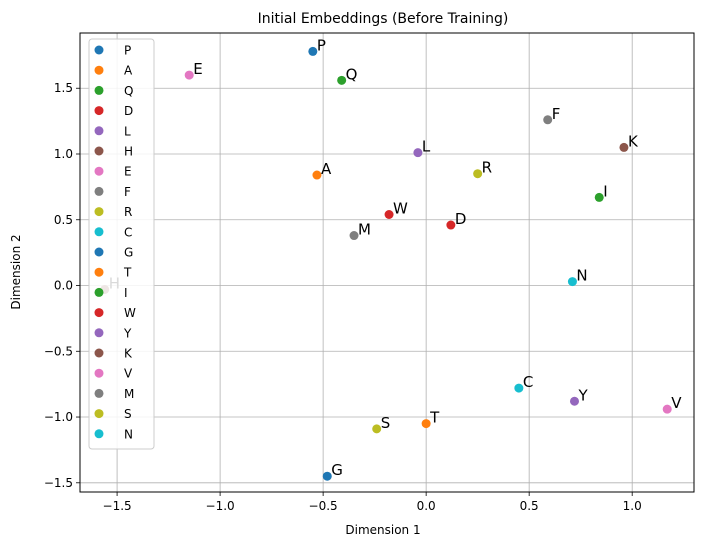 Image resolution: width=702 pixels, height=547 pixels. I want to click on legend-label: E, so click(128, 172).